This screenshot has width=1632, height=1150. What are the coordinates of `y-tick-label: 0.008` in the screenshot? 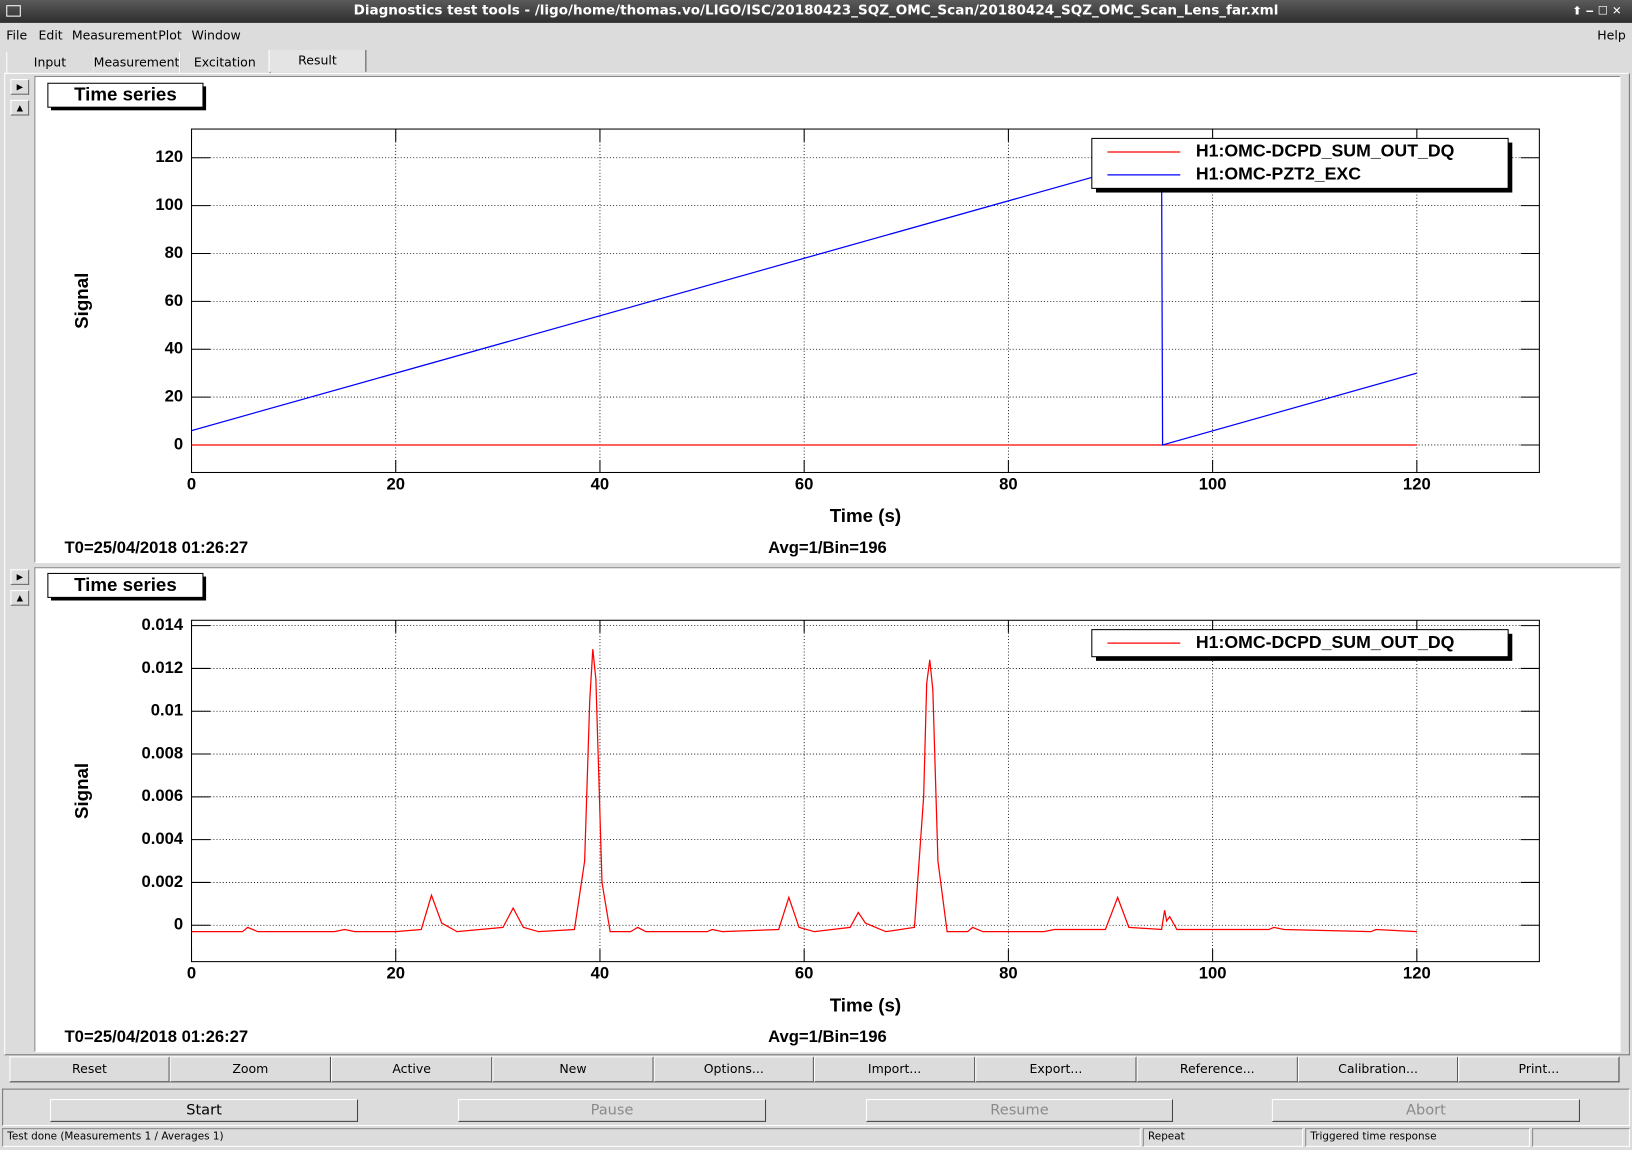 It's located at (163, 752).